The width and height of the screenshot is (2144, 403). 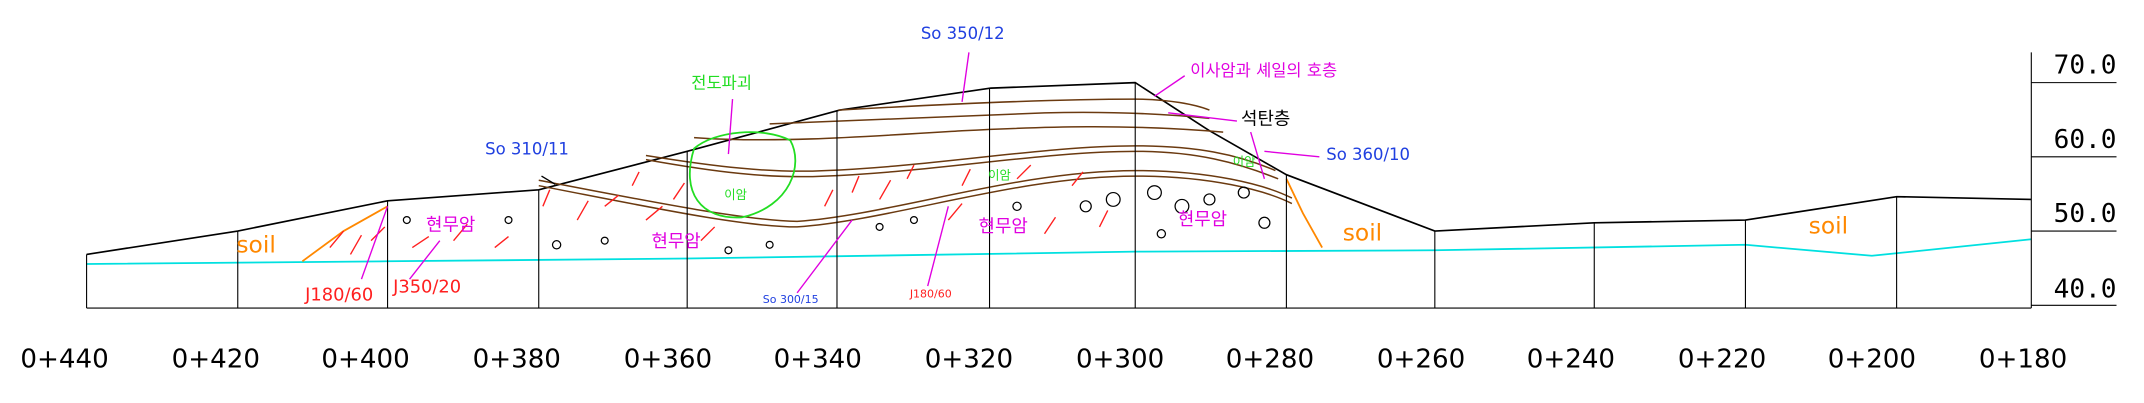 I want to click on station: 0+220, so click(x=1722, y=360).